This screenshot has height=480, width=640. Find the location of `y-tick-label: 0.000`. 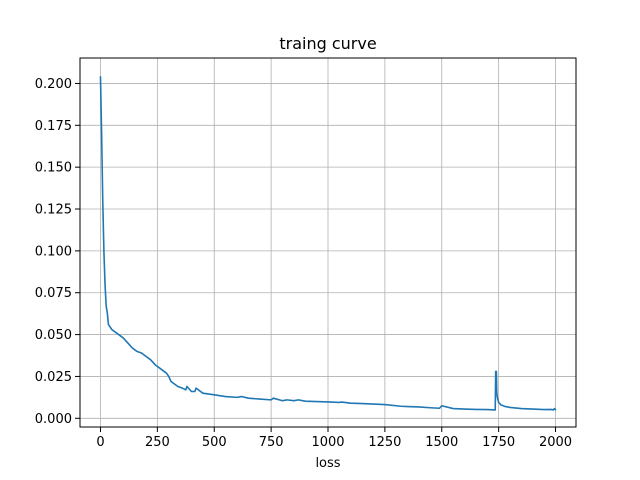

y-tick-label: 0.000 is located at coordinates (53, 419).